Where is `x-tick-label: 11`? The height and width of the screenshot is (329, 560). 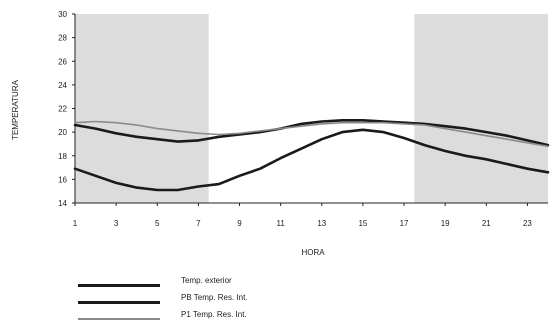 x-tick-label: 11 is located at coordinates (280, 223).